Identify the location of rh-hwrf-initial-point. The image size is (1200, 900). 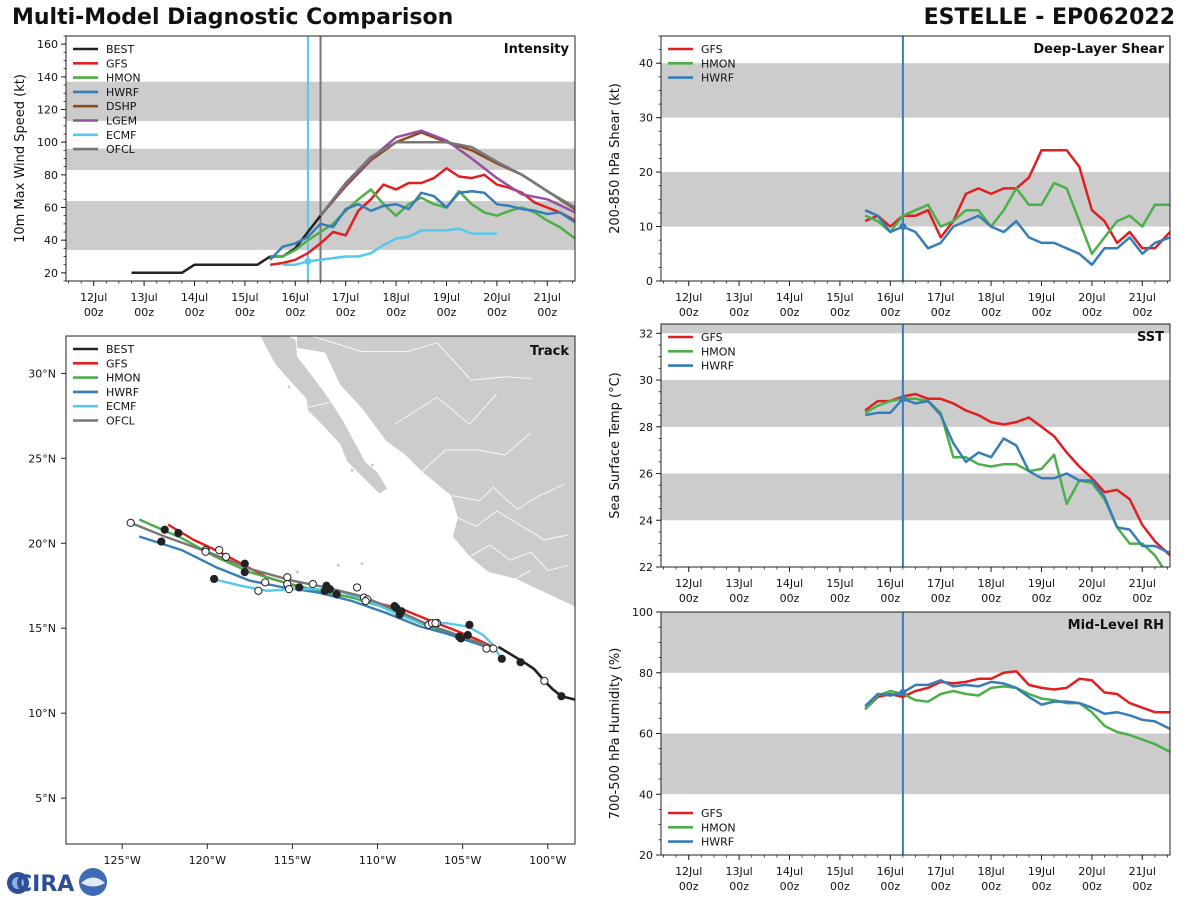
(903, 692).